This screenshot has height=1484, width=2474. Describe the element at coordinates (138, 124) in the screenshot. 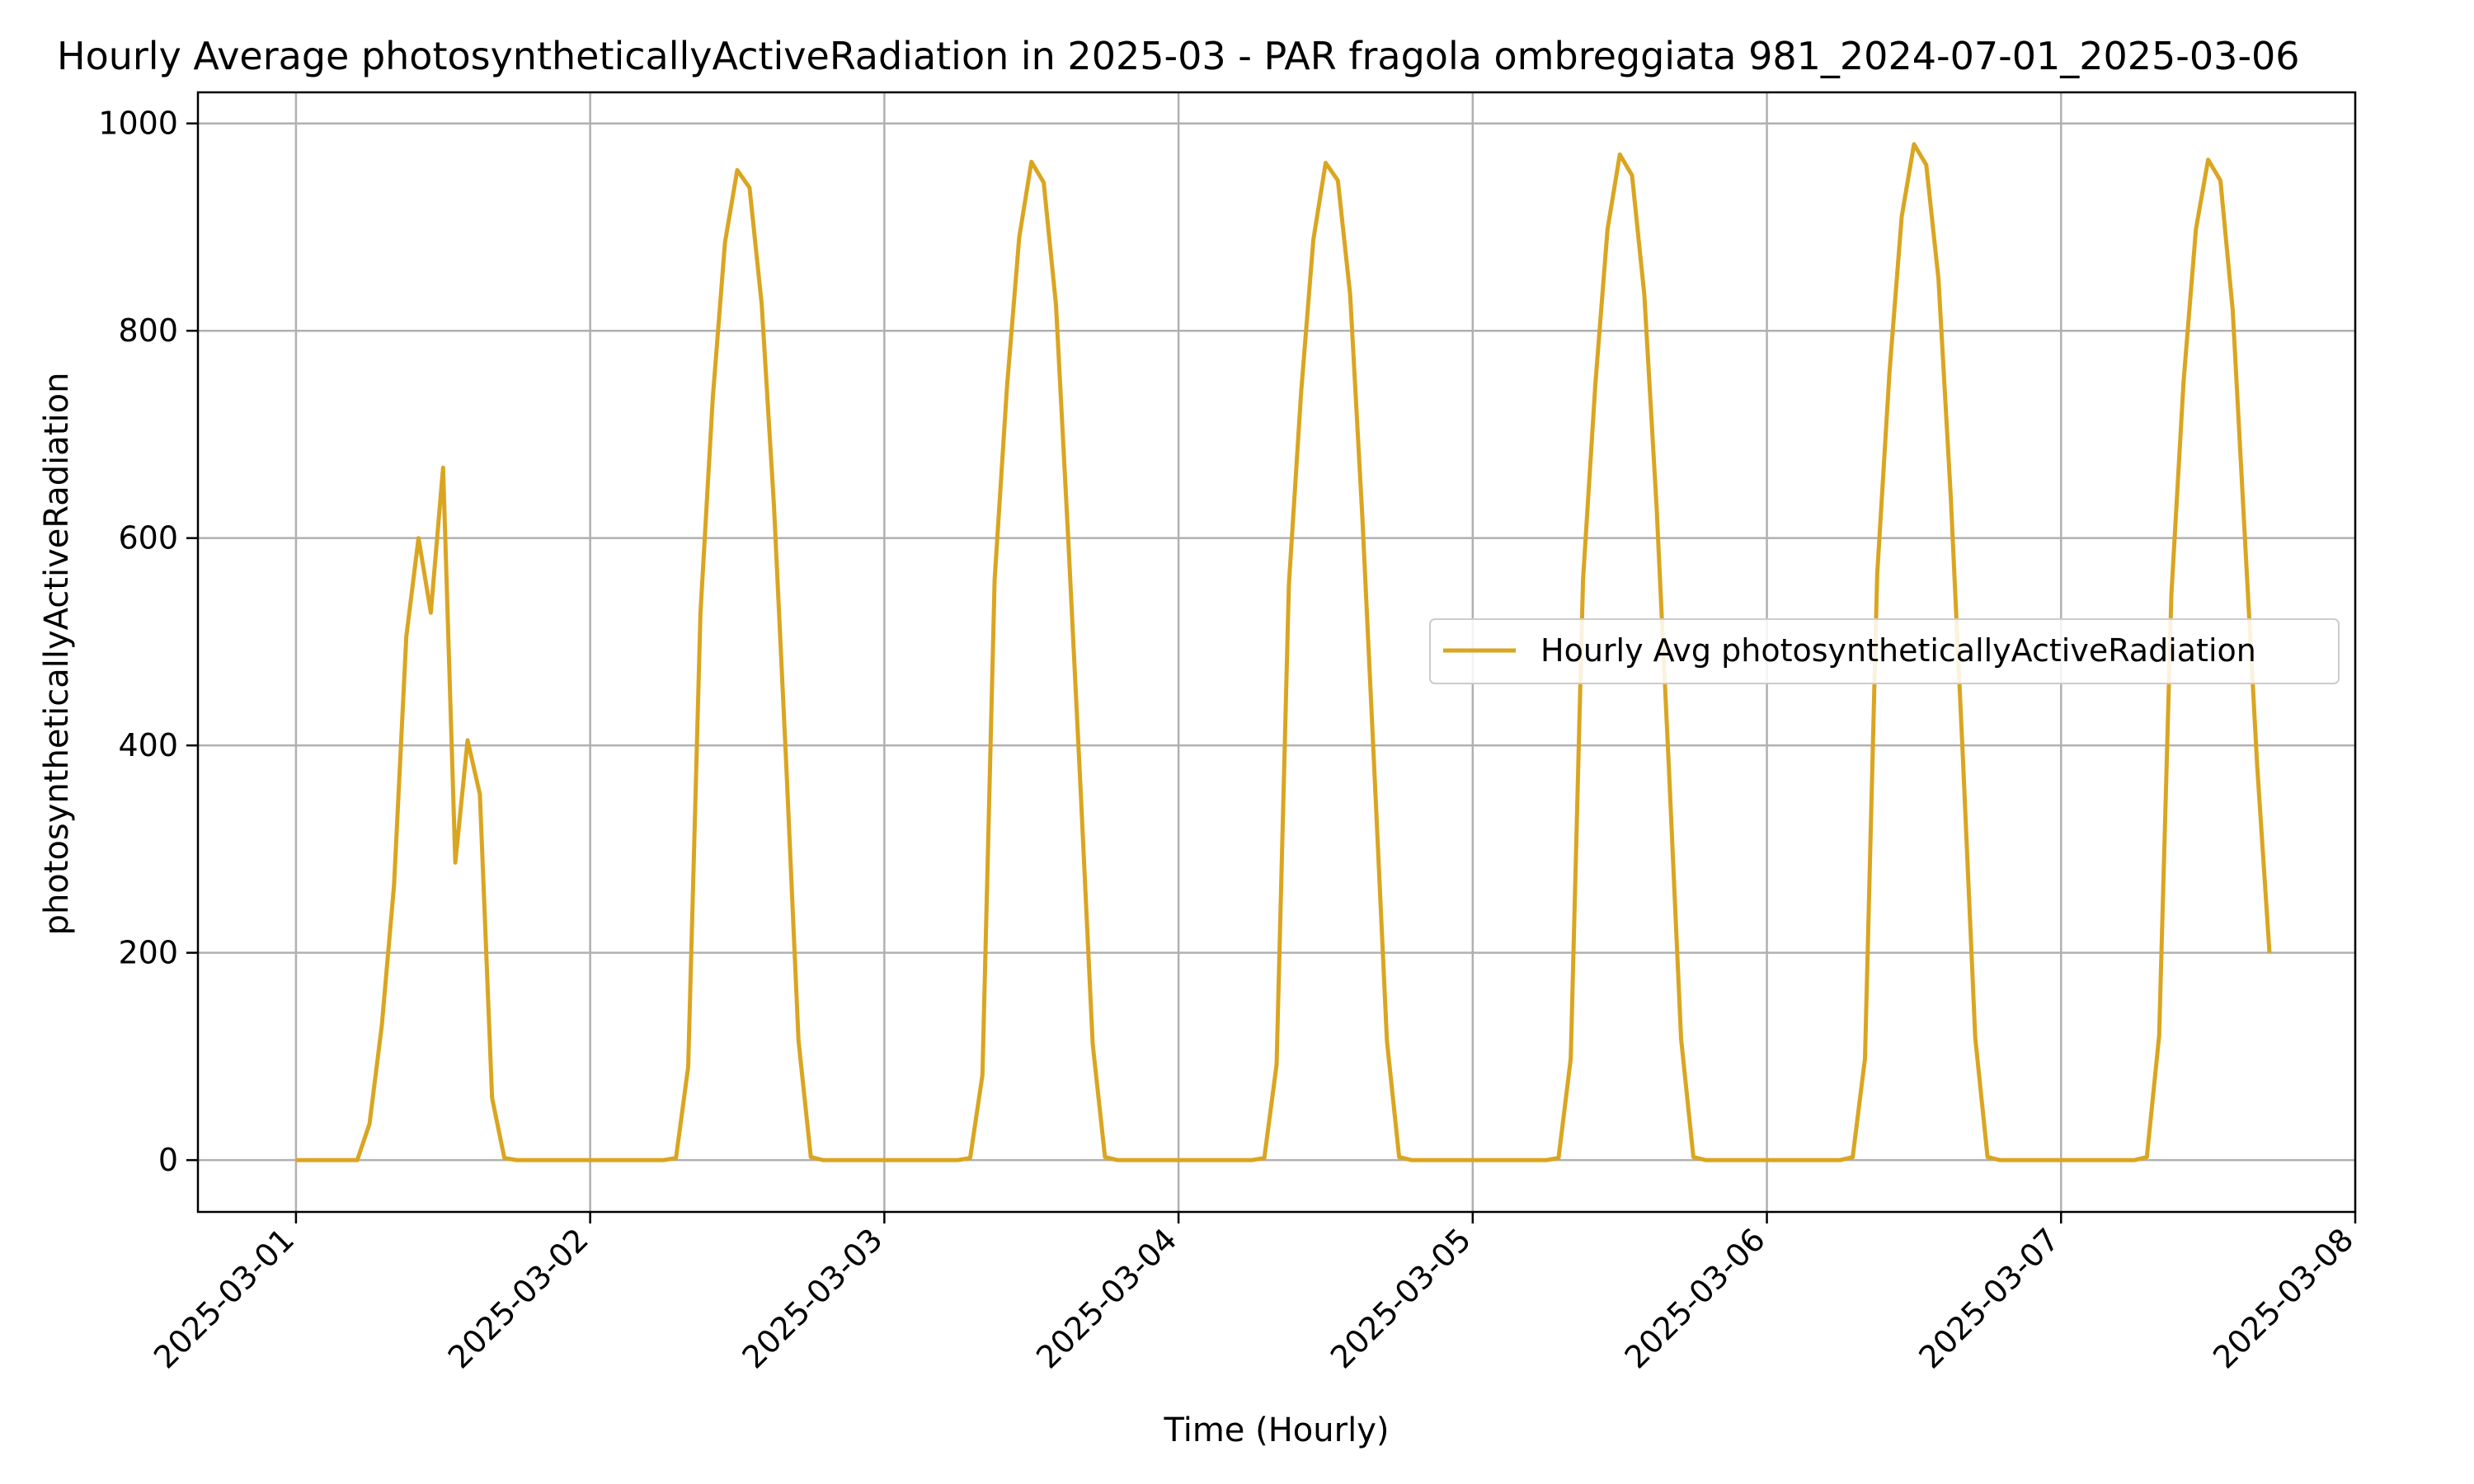

I see `y-tick-label: 1000` at that location.